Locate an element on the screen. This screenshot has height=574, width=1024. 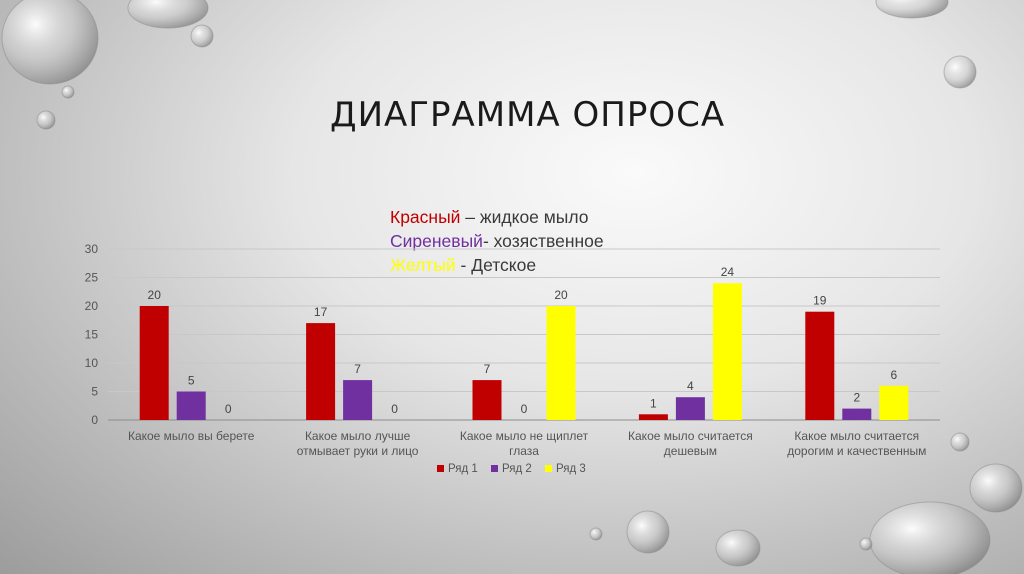
category-label: дорогим и качественным is located at coordinates (856, 451).